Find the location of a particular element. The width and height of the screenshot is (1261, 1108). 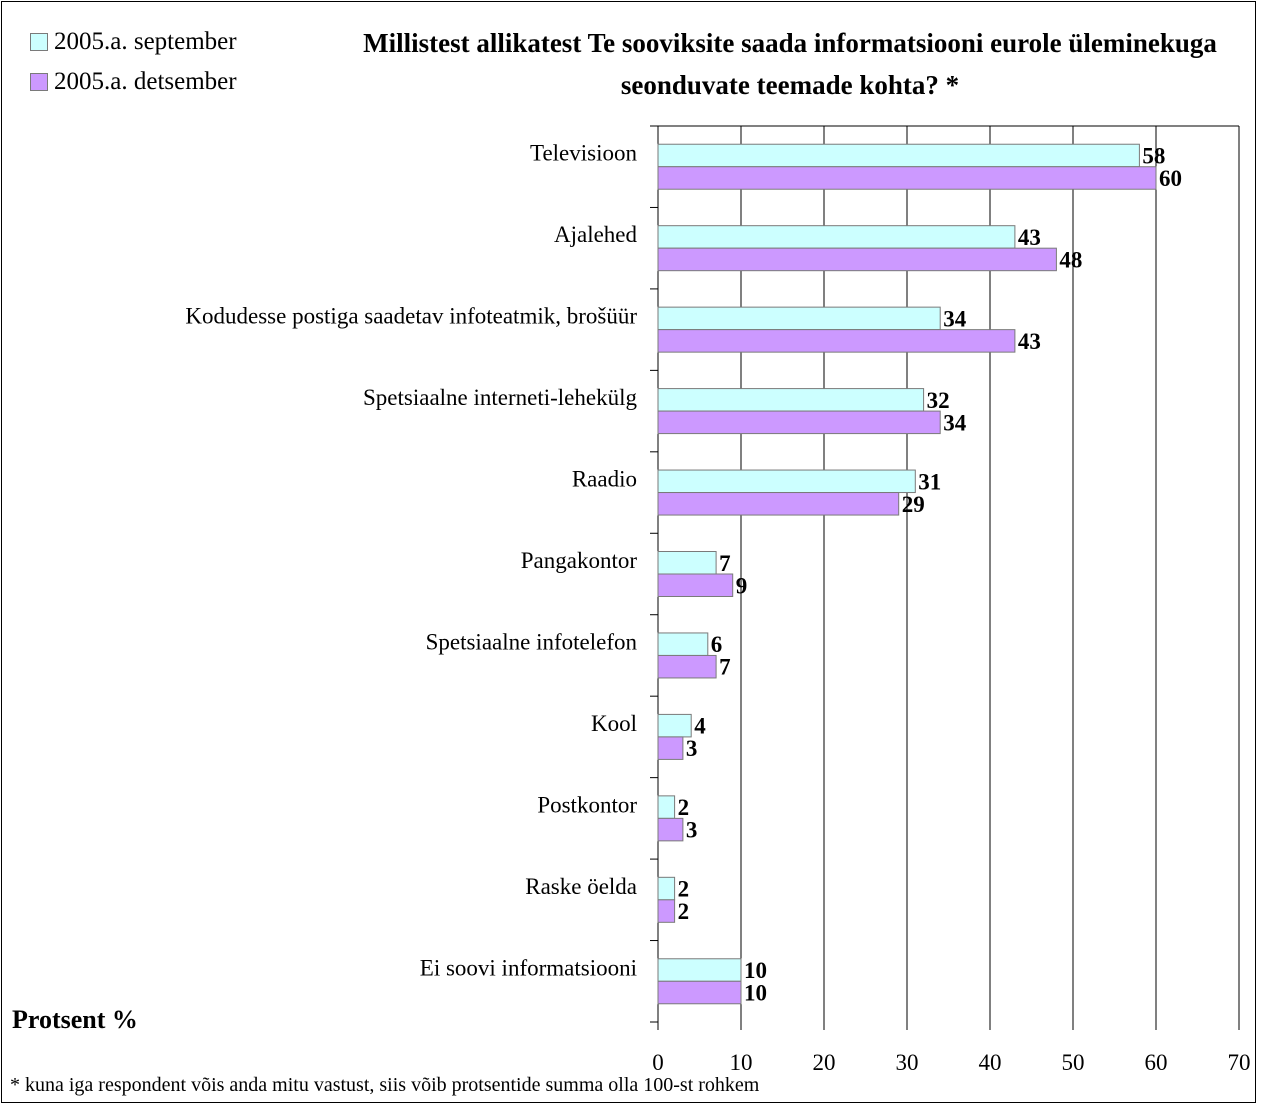

data-label-september: 4 is located at coordinates (700, 726).